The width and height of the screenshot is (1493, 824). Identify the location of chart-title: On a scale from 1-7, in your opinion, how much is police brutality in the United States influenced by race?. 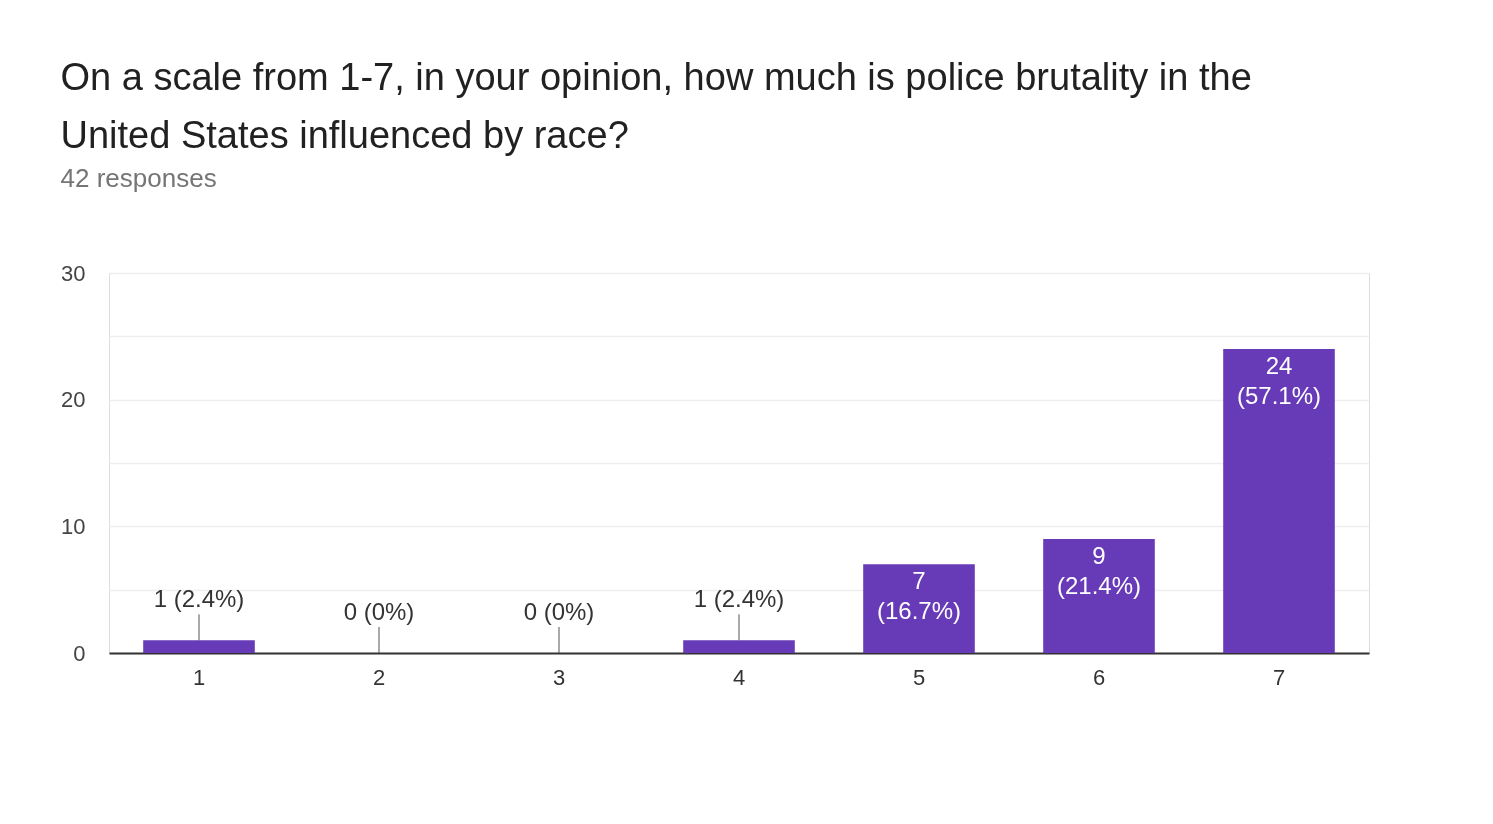
(656, 106).